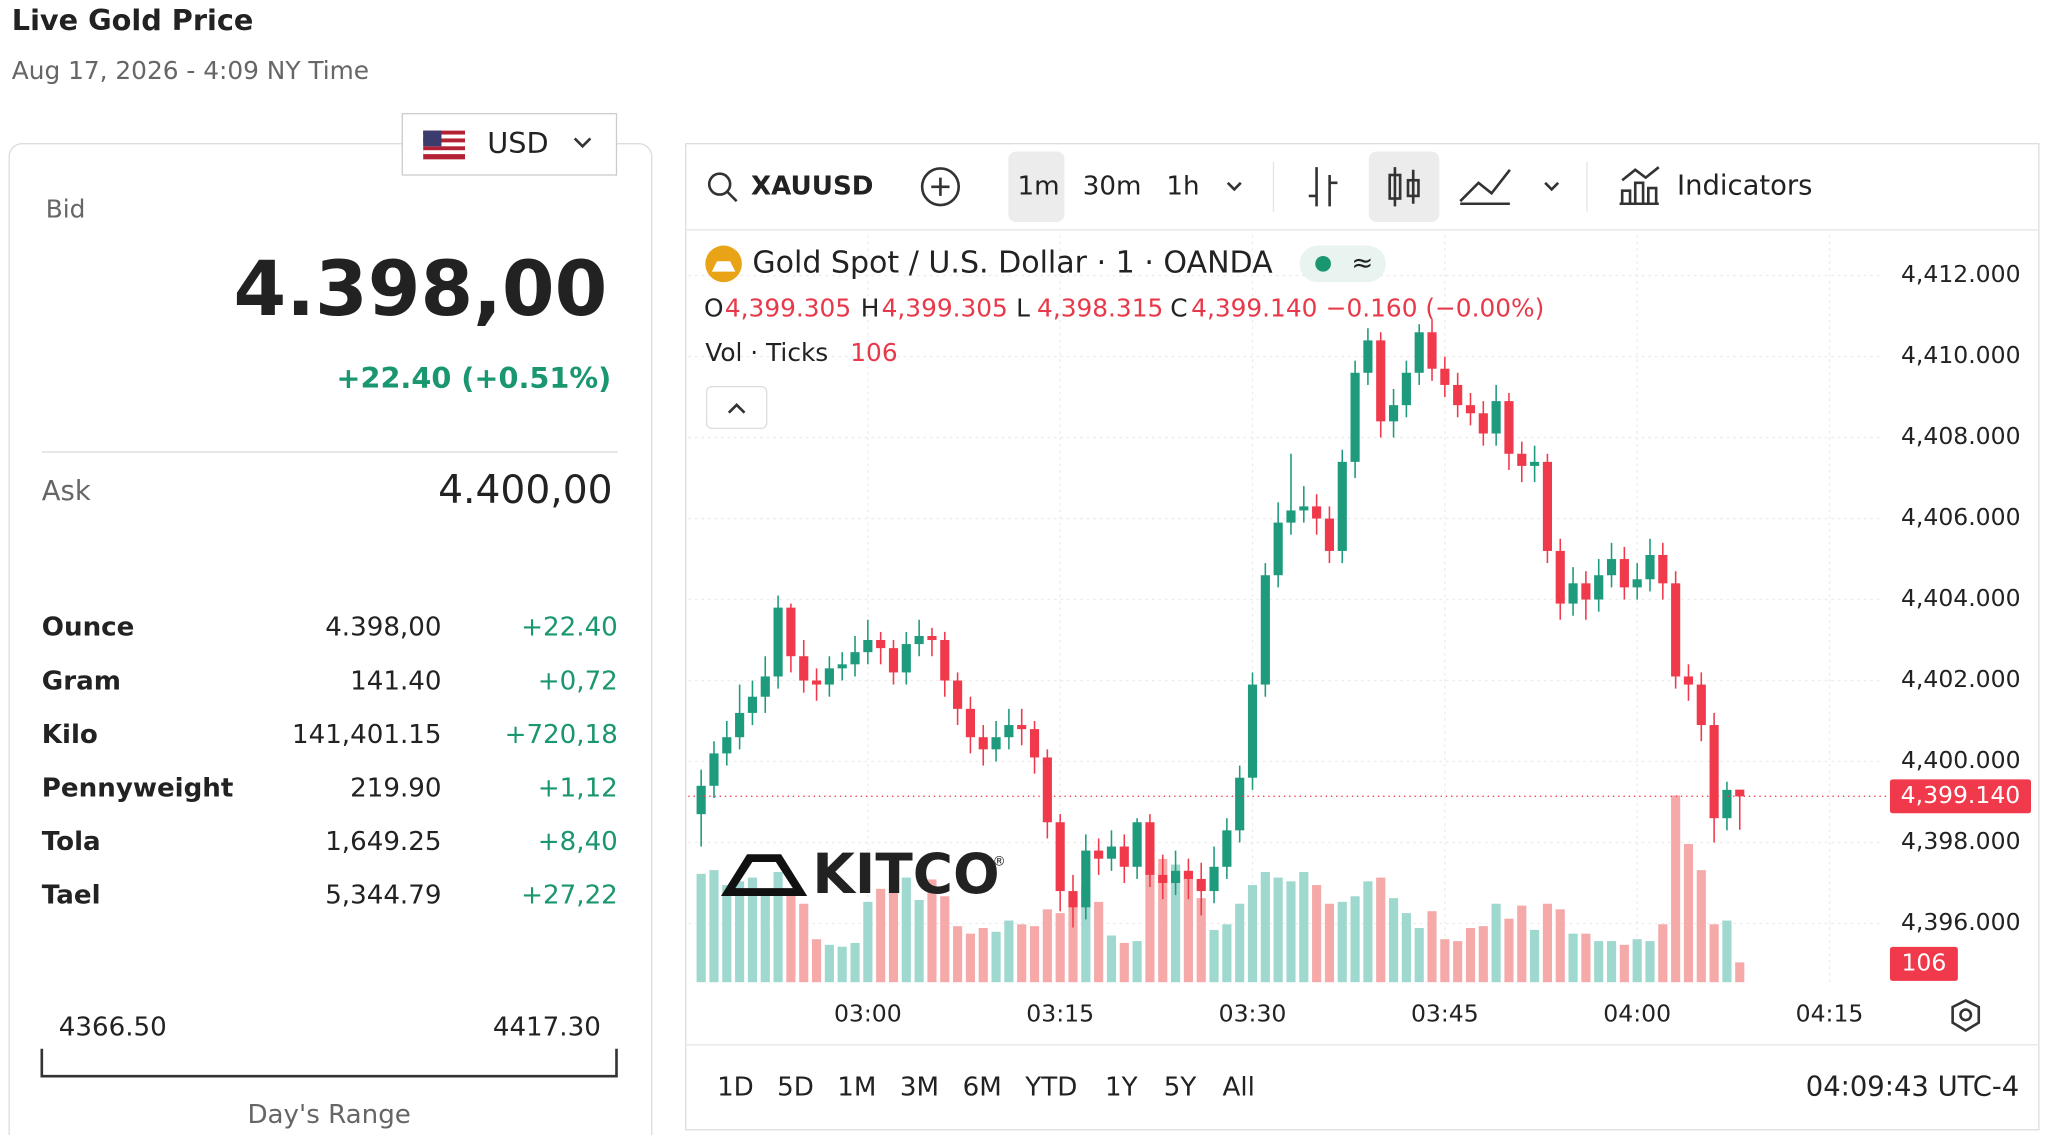 Image resolution: width=2048 pixels, height=1135 pixels. Describe the element at coordinates (919, 1087) in the screenshot. I see `range-button: 3M` at that location.